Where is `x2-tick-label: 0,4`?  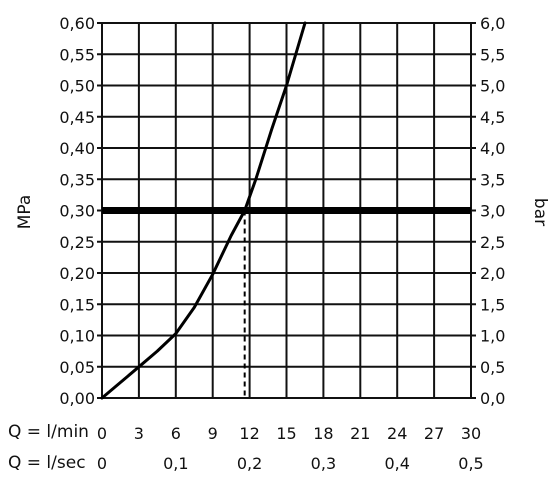
x2-tick-label: 0,4 is located at coordinates (396, 463).